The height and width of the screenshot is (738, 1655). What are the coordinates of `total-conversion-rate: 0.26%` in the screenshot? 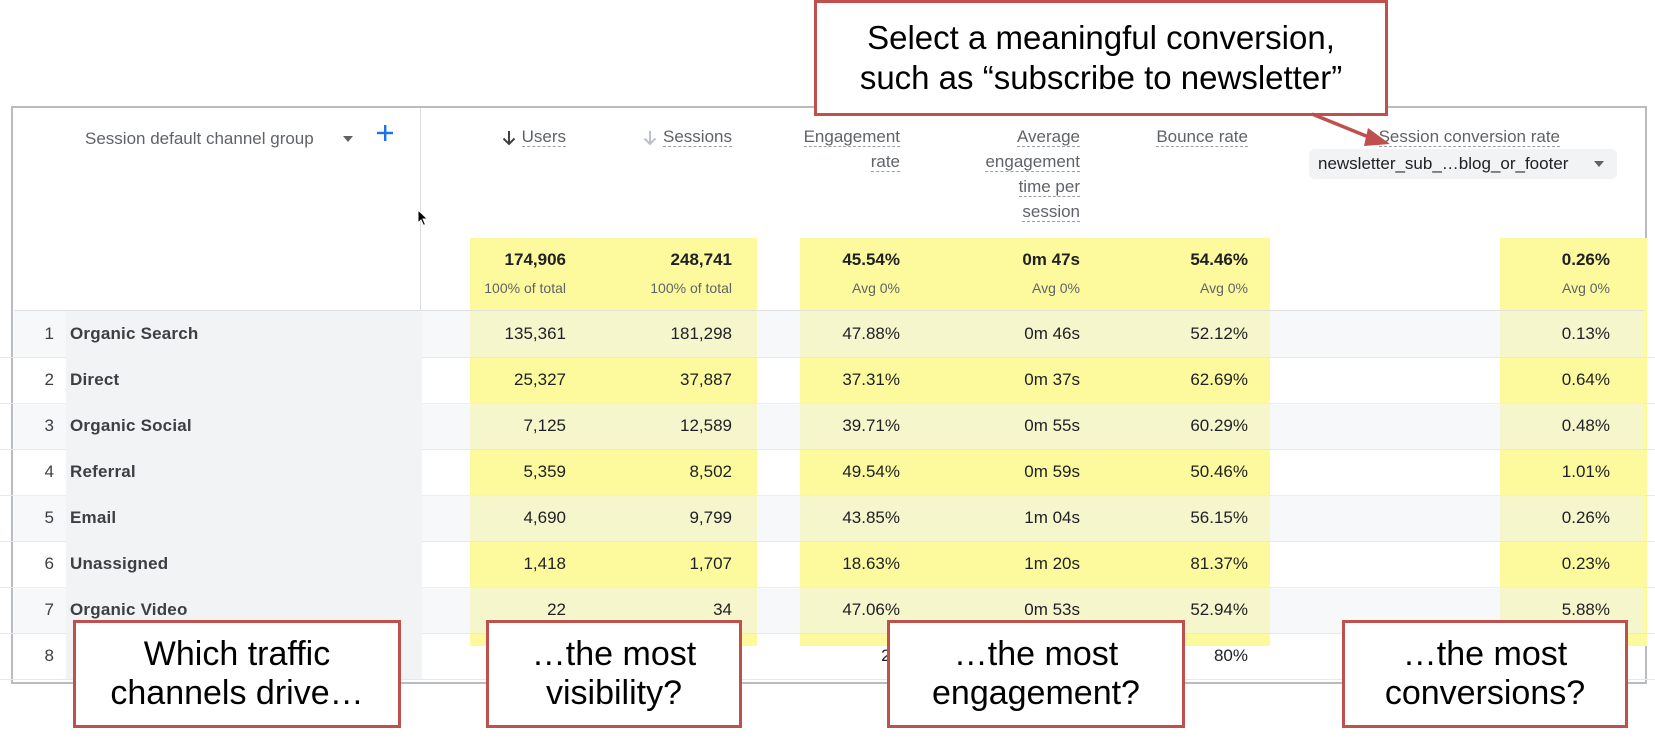 It's located at (1585, 259).